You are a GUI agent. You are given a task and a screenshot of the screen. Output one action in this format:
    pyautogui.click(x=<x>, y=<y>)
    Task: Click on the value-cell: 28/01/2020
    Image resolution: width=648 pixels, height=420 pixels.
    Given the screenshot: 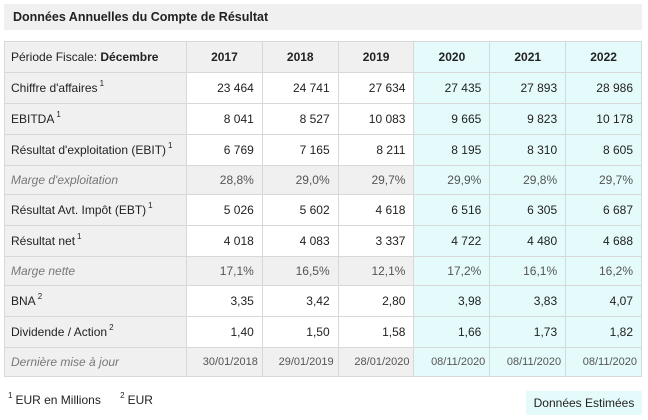 What is the action you would take?
    pyautogui.click(x=376, y=362)
    